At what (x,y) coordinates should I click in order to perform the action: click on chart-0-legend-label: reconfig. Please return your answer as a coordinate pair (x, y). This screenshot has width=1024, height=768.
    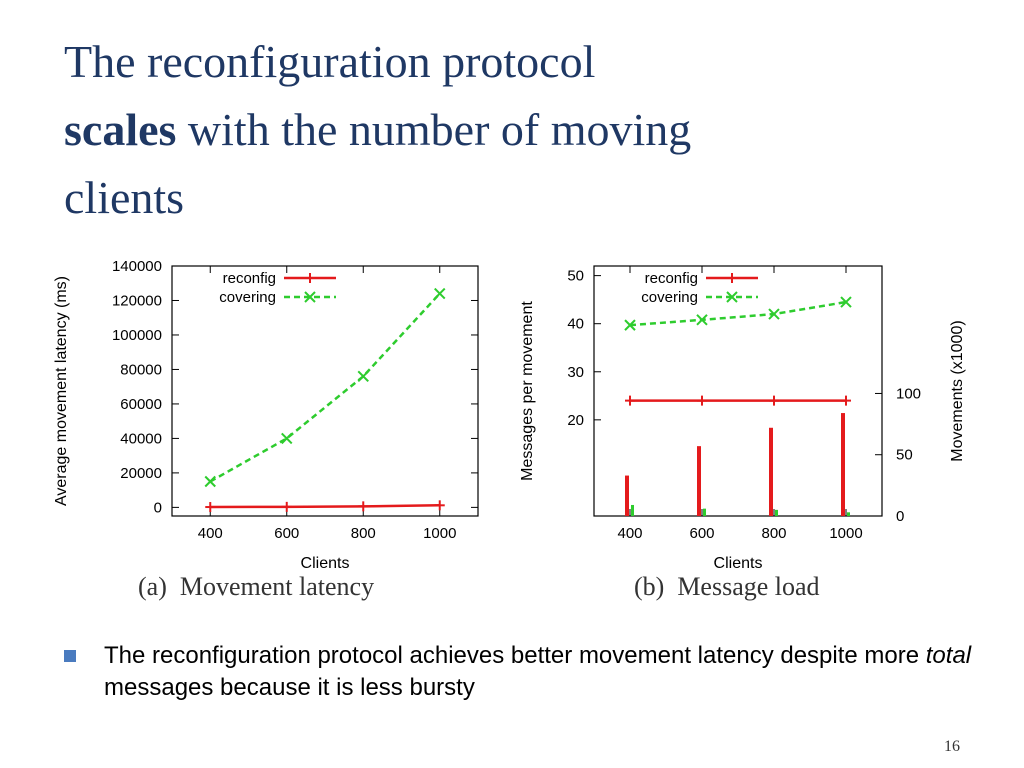
    Looking at the image, I should click on (249, 278).